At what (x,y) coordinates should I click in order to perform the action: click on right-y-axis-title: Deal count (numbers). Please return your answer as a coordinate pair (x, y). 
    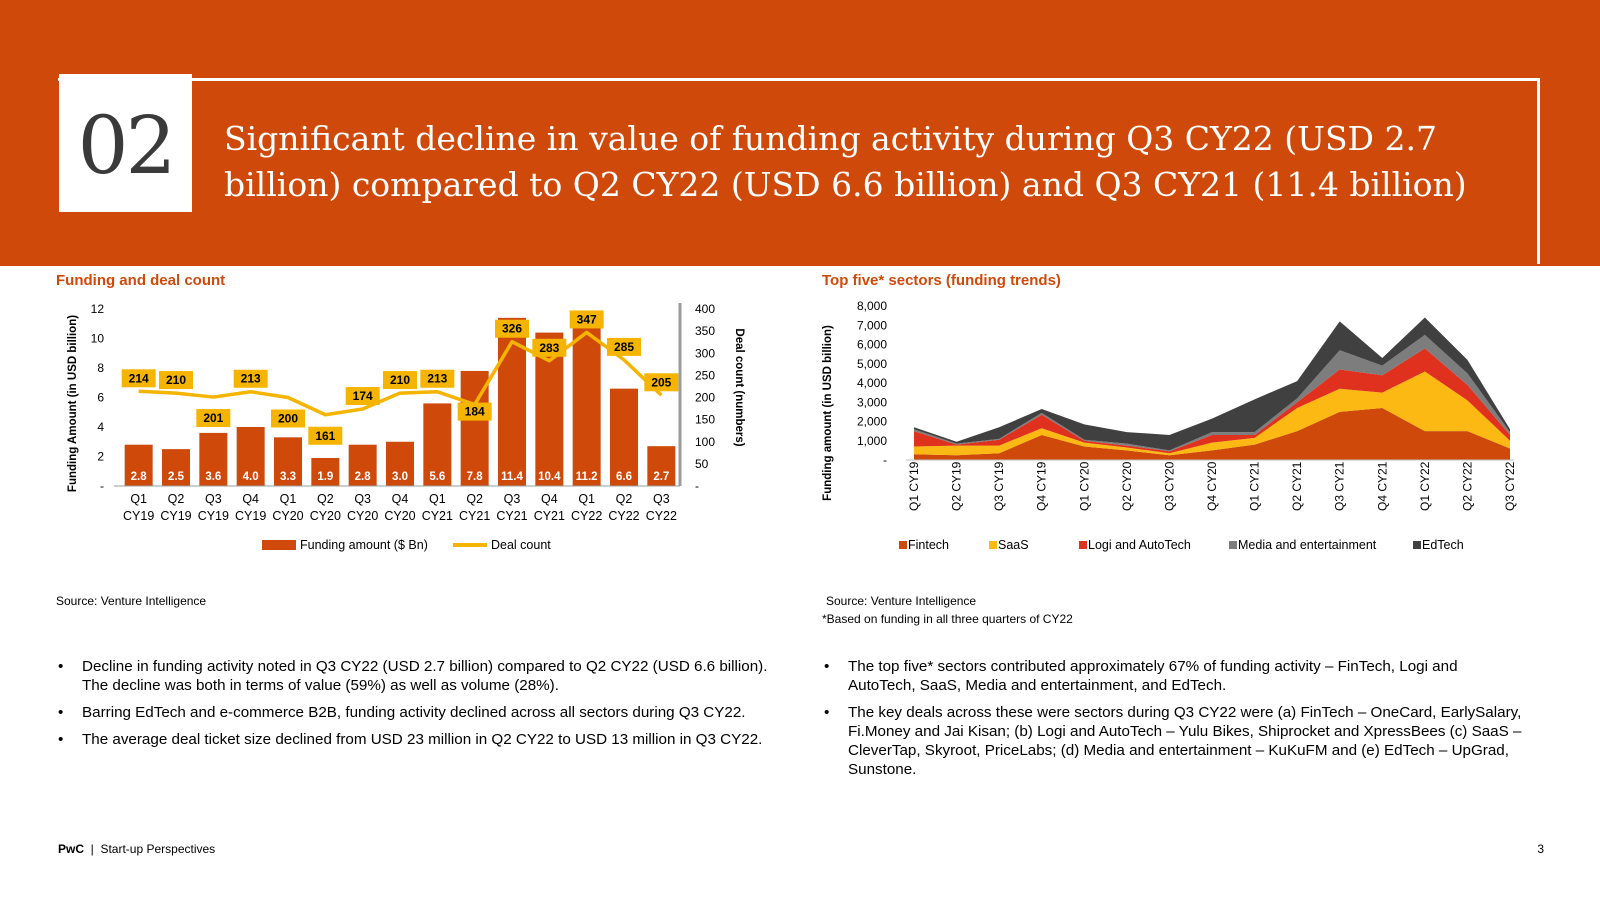
    Looking at the image, I should click on (739, 387).